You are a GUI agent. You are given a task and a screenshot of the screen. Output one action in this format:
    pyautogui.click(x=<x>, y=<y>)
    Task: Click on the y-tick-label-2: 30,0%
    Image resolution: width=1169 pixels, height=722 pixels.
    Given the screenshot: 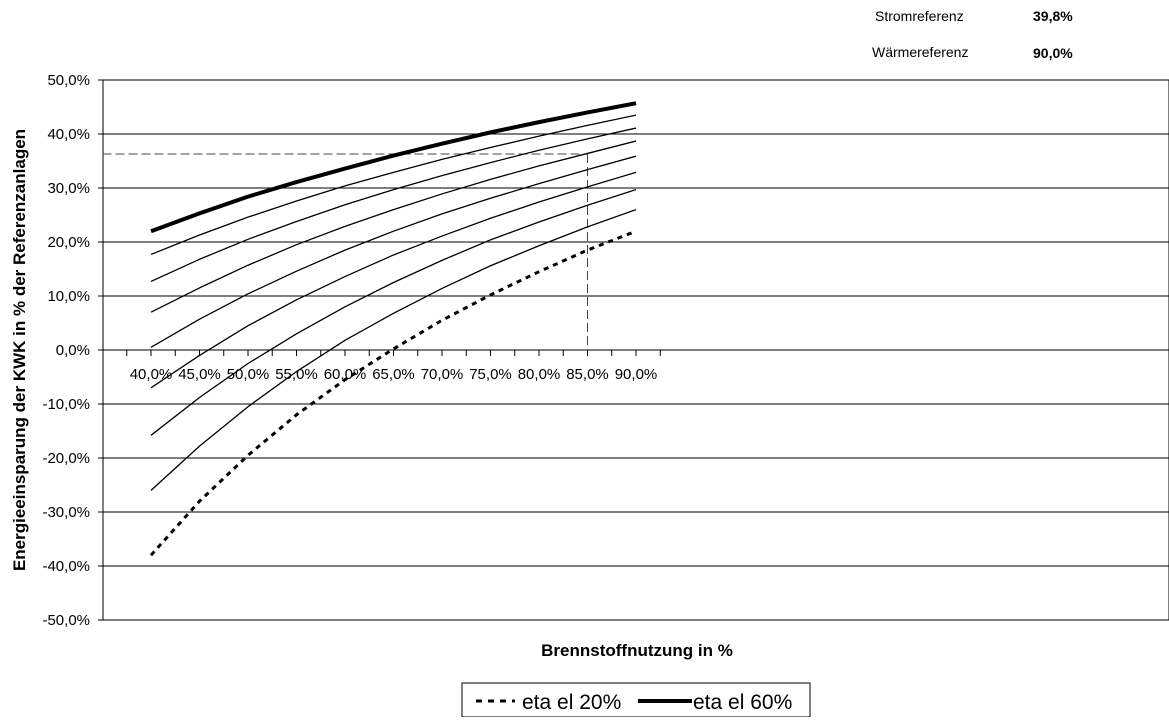 What is the action you would take?
    pyautogui.click(x=68, y=188)
    